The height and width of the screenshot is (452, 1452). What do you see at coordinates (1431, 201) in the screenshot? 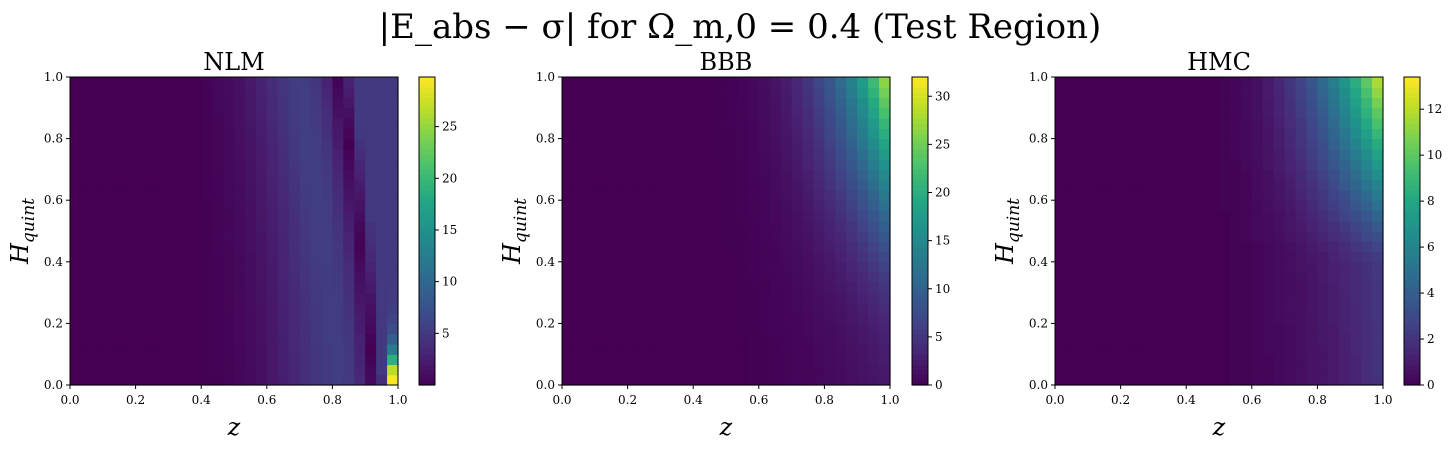
I see `hmc-colorbar-tick-label: 8` at bounding box center [1431, 201].